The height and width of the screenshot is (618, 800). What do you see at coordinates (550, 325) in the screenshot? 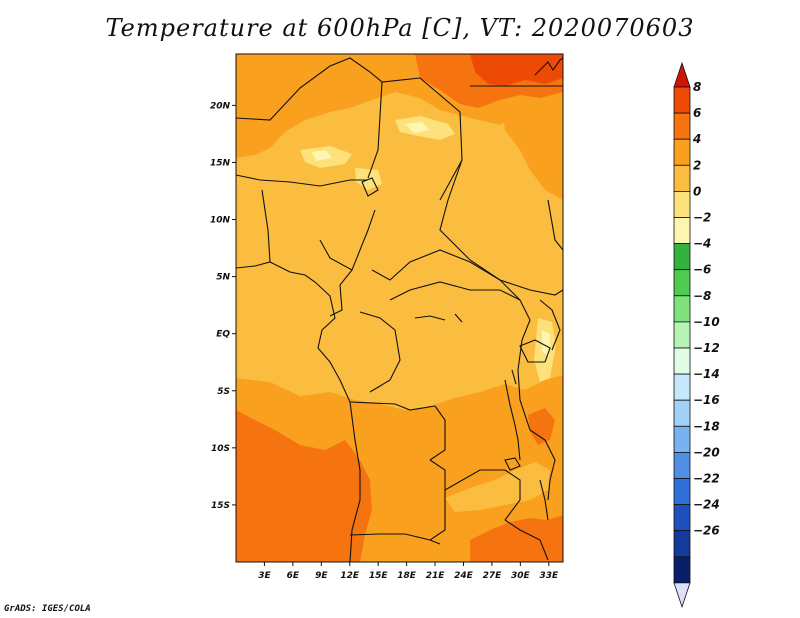
I see `border-kenya-uganda` at bounding box center [550, 325].